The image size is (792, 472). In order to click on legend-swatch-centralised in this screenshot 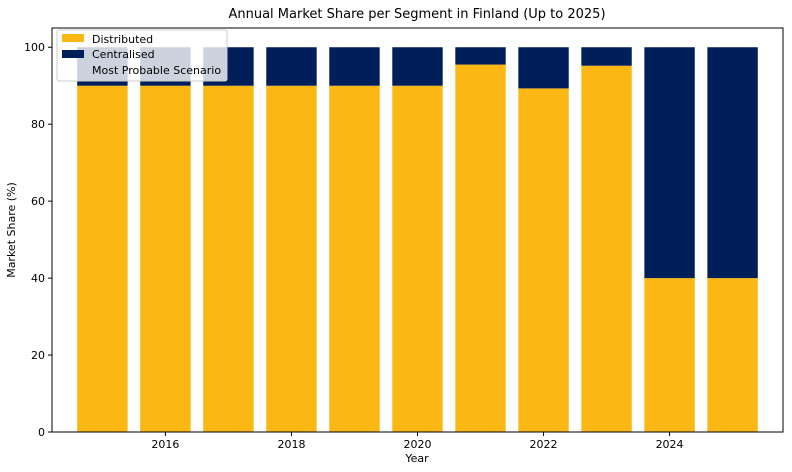, I will do `click(73, 54)`.